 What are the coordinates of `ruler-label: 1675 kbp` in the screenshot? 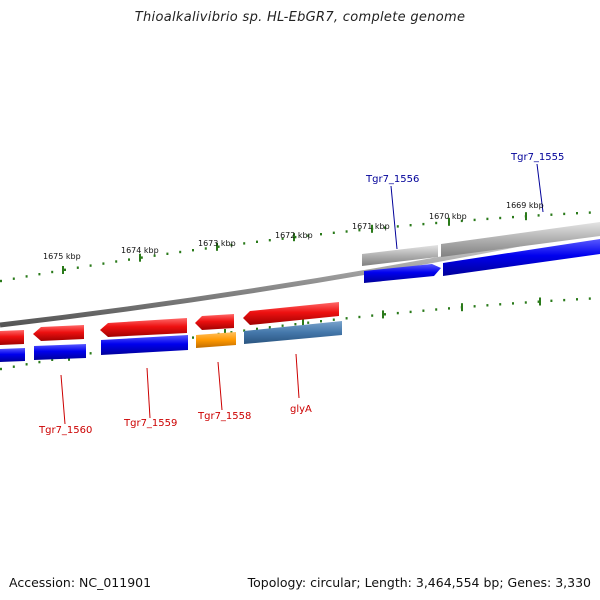 It's located at (62, 256).